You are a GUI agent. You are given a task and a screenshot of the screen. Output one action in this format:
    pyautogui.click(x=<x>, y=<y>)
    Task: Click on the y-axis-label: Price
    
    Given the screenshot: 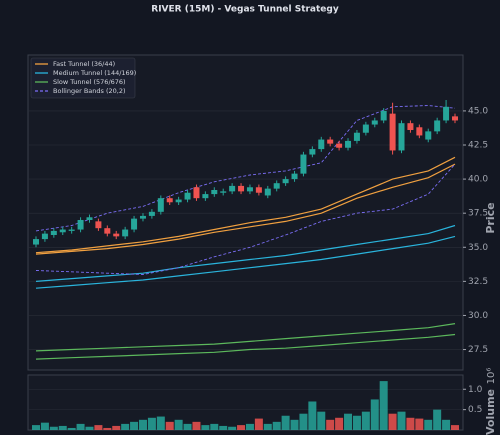 What is the action you would take?
    pyautogui.click(x=490, y=217)
    